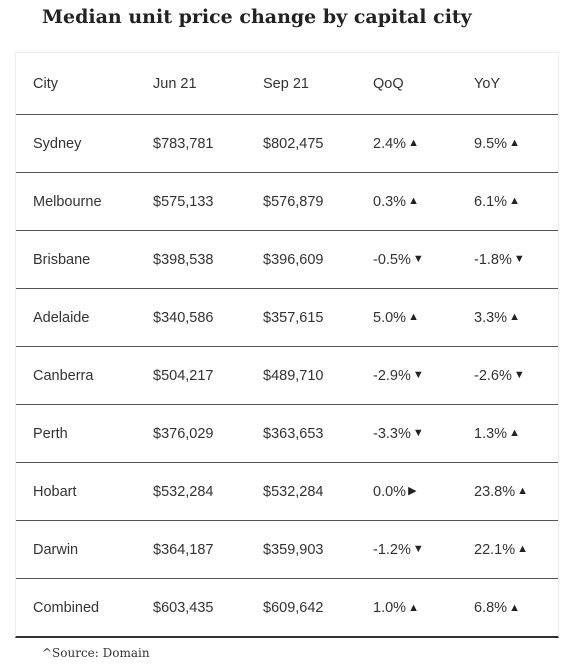 The width and height of the screenshot is (573, 668). Describe the element at coordinates (493, 259) in the screenshot. I see `yoy-value: -1.8%` at that location.